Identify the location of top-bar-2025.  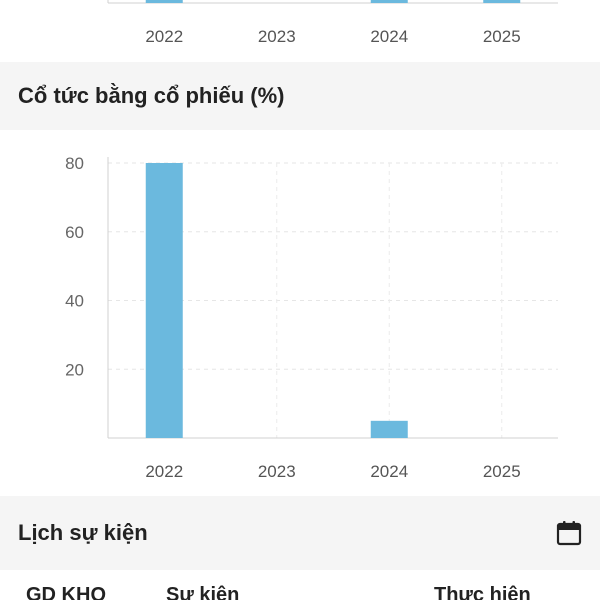
(502, 1).